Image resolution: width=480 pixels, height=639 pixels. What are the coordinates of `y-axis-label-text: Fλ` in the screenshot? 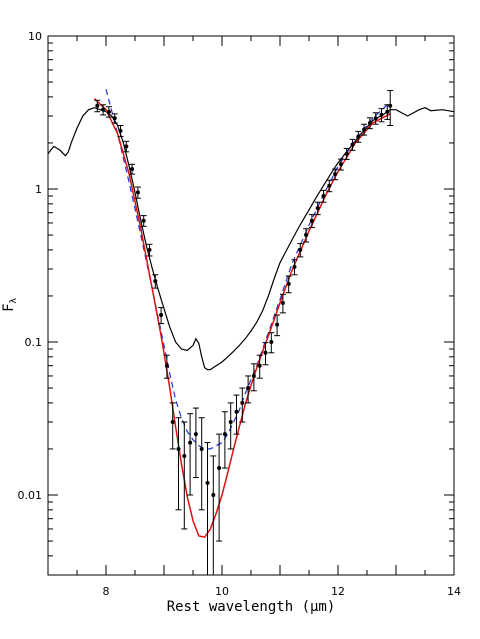 It's located at (10, 304).